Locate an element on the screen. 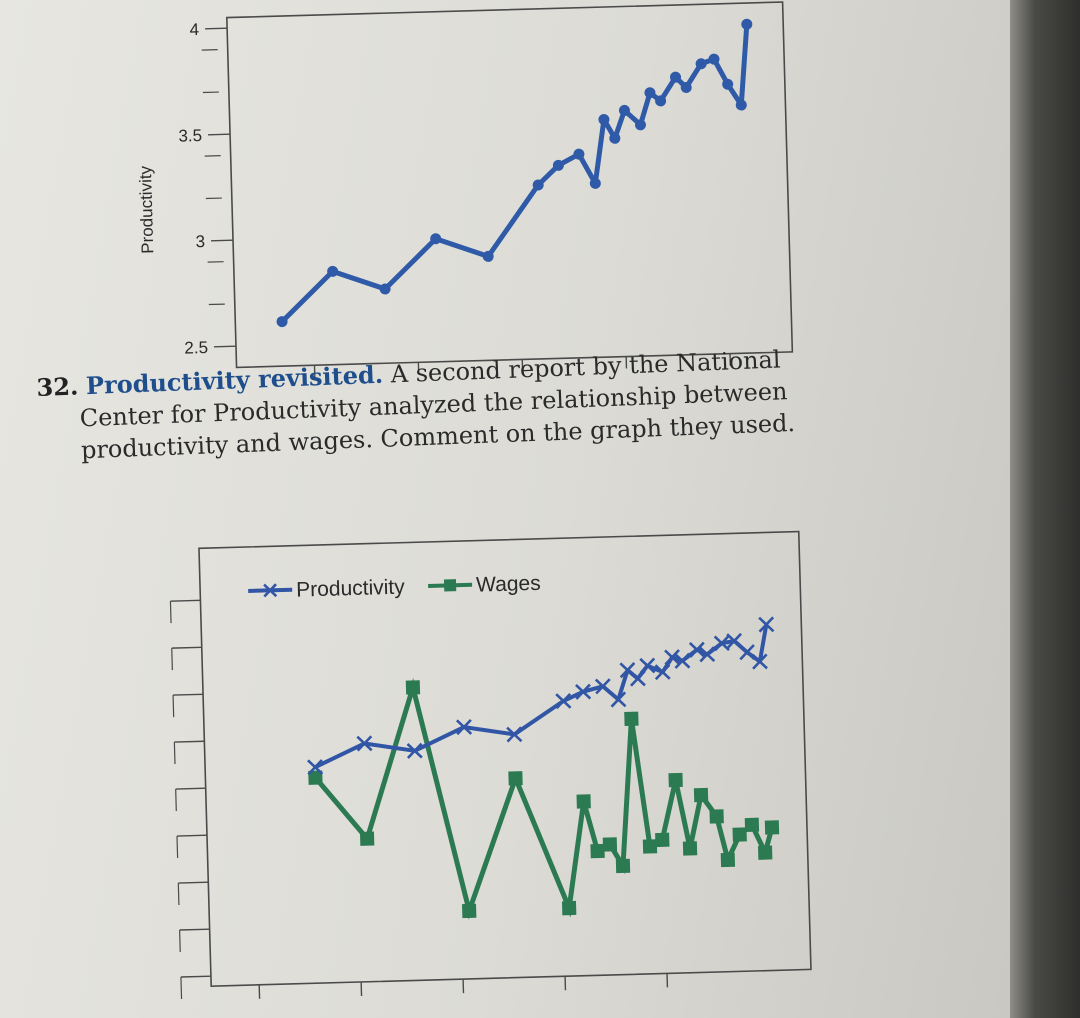 Image resolution: width=1080 pixels, height=1018 pixels. y-axis is located at coordinates (190, 799).